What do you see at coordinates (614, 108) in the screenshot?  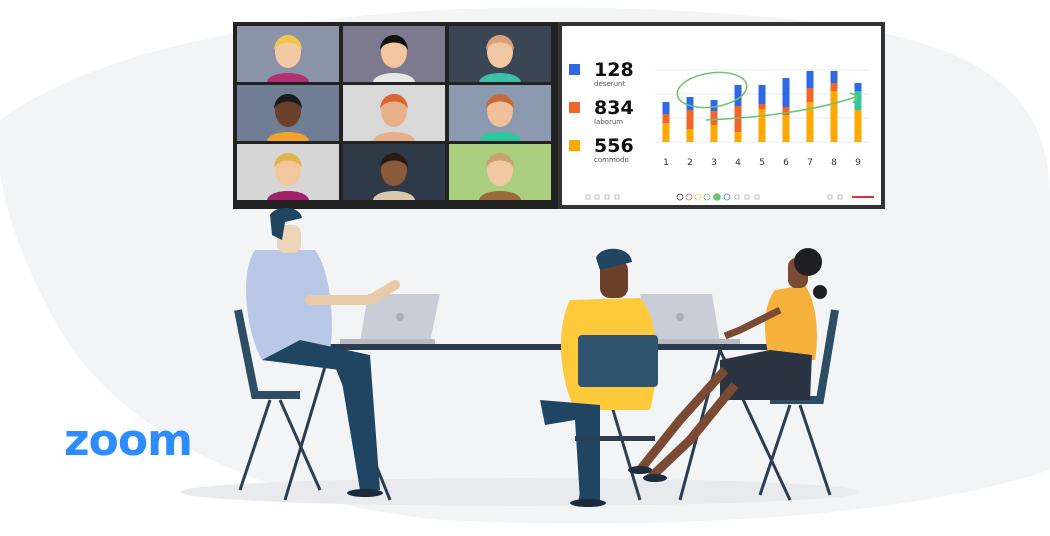 I see `legend-value: 834` at bounding box center [614, 108].